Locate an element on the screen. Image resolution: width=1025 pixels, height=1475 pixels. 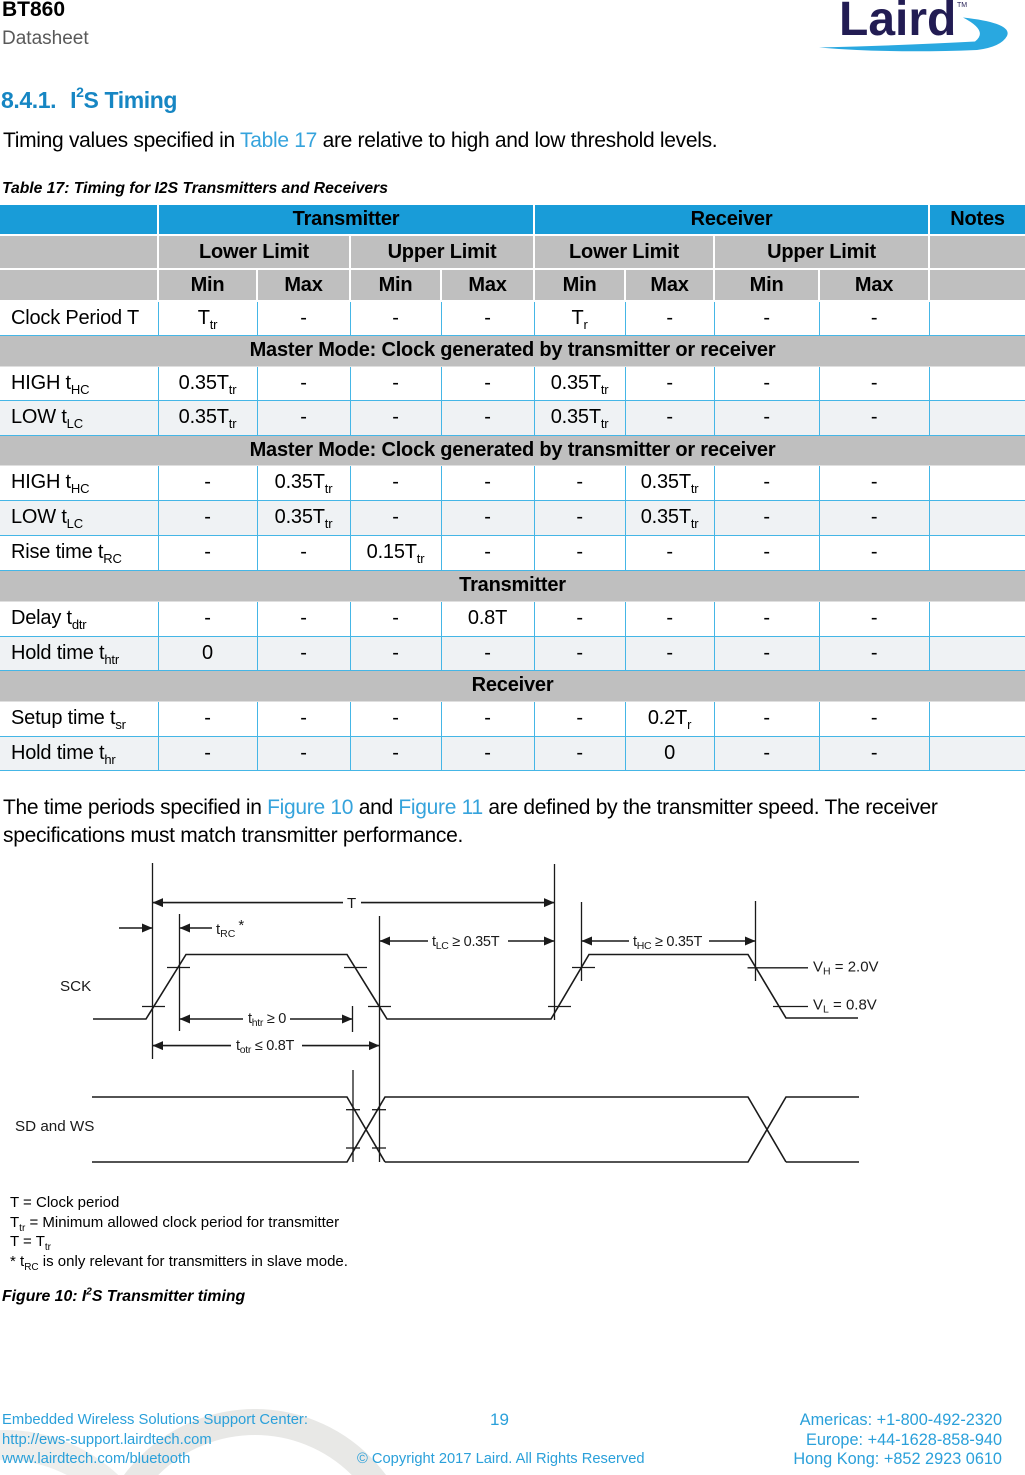
svg-text: tHC ≥ 0.35T is located at coordinates (667, 943).